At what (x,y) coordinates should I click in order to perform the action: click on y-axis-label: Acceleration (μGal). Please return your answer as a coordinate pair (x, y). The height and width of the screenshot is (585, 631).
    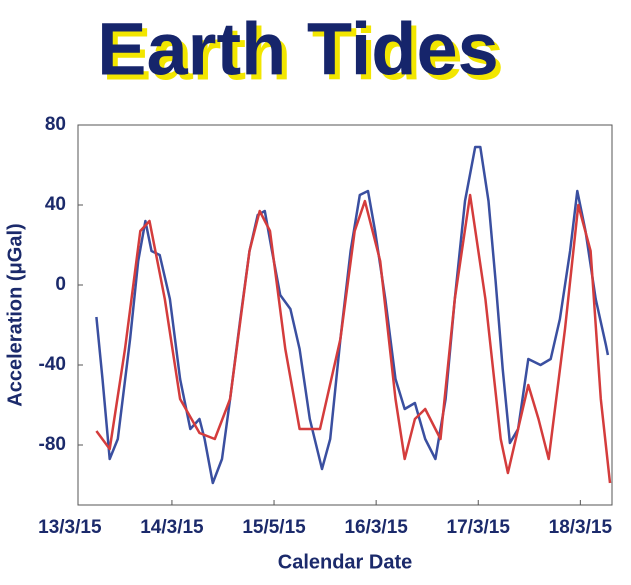
    Looking at the image, I should click on (15, 314).